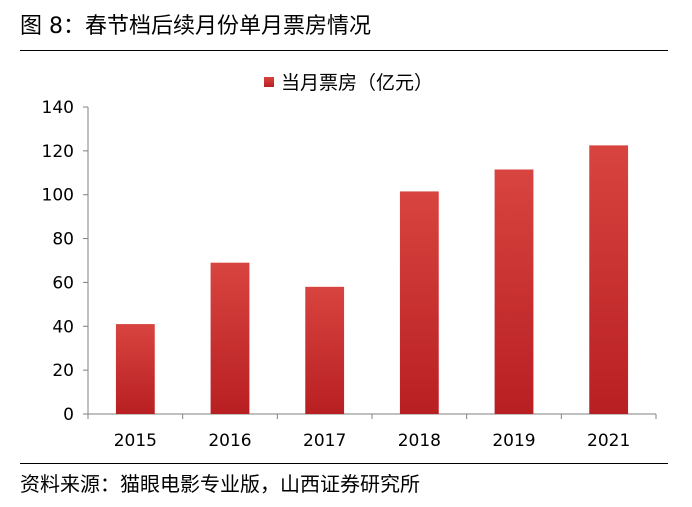 This screenshot has width=692, height=507. Describe the element at coordinates (58, 152) in the screenshot. I see `y-tick-label: 120` at that location.